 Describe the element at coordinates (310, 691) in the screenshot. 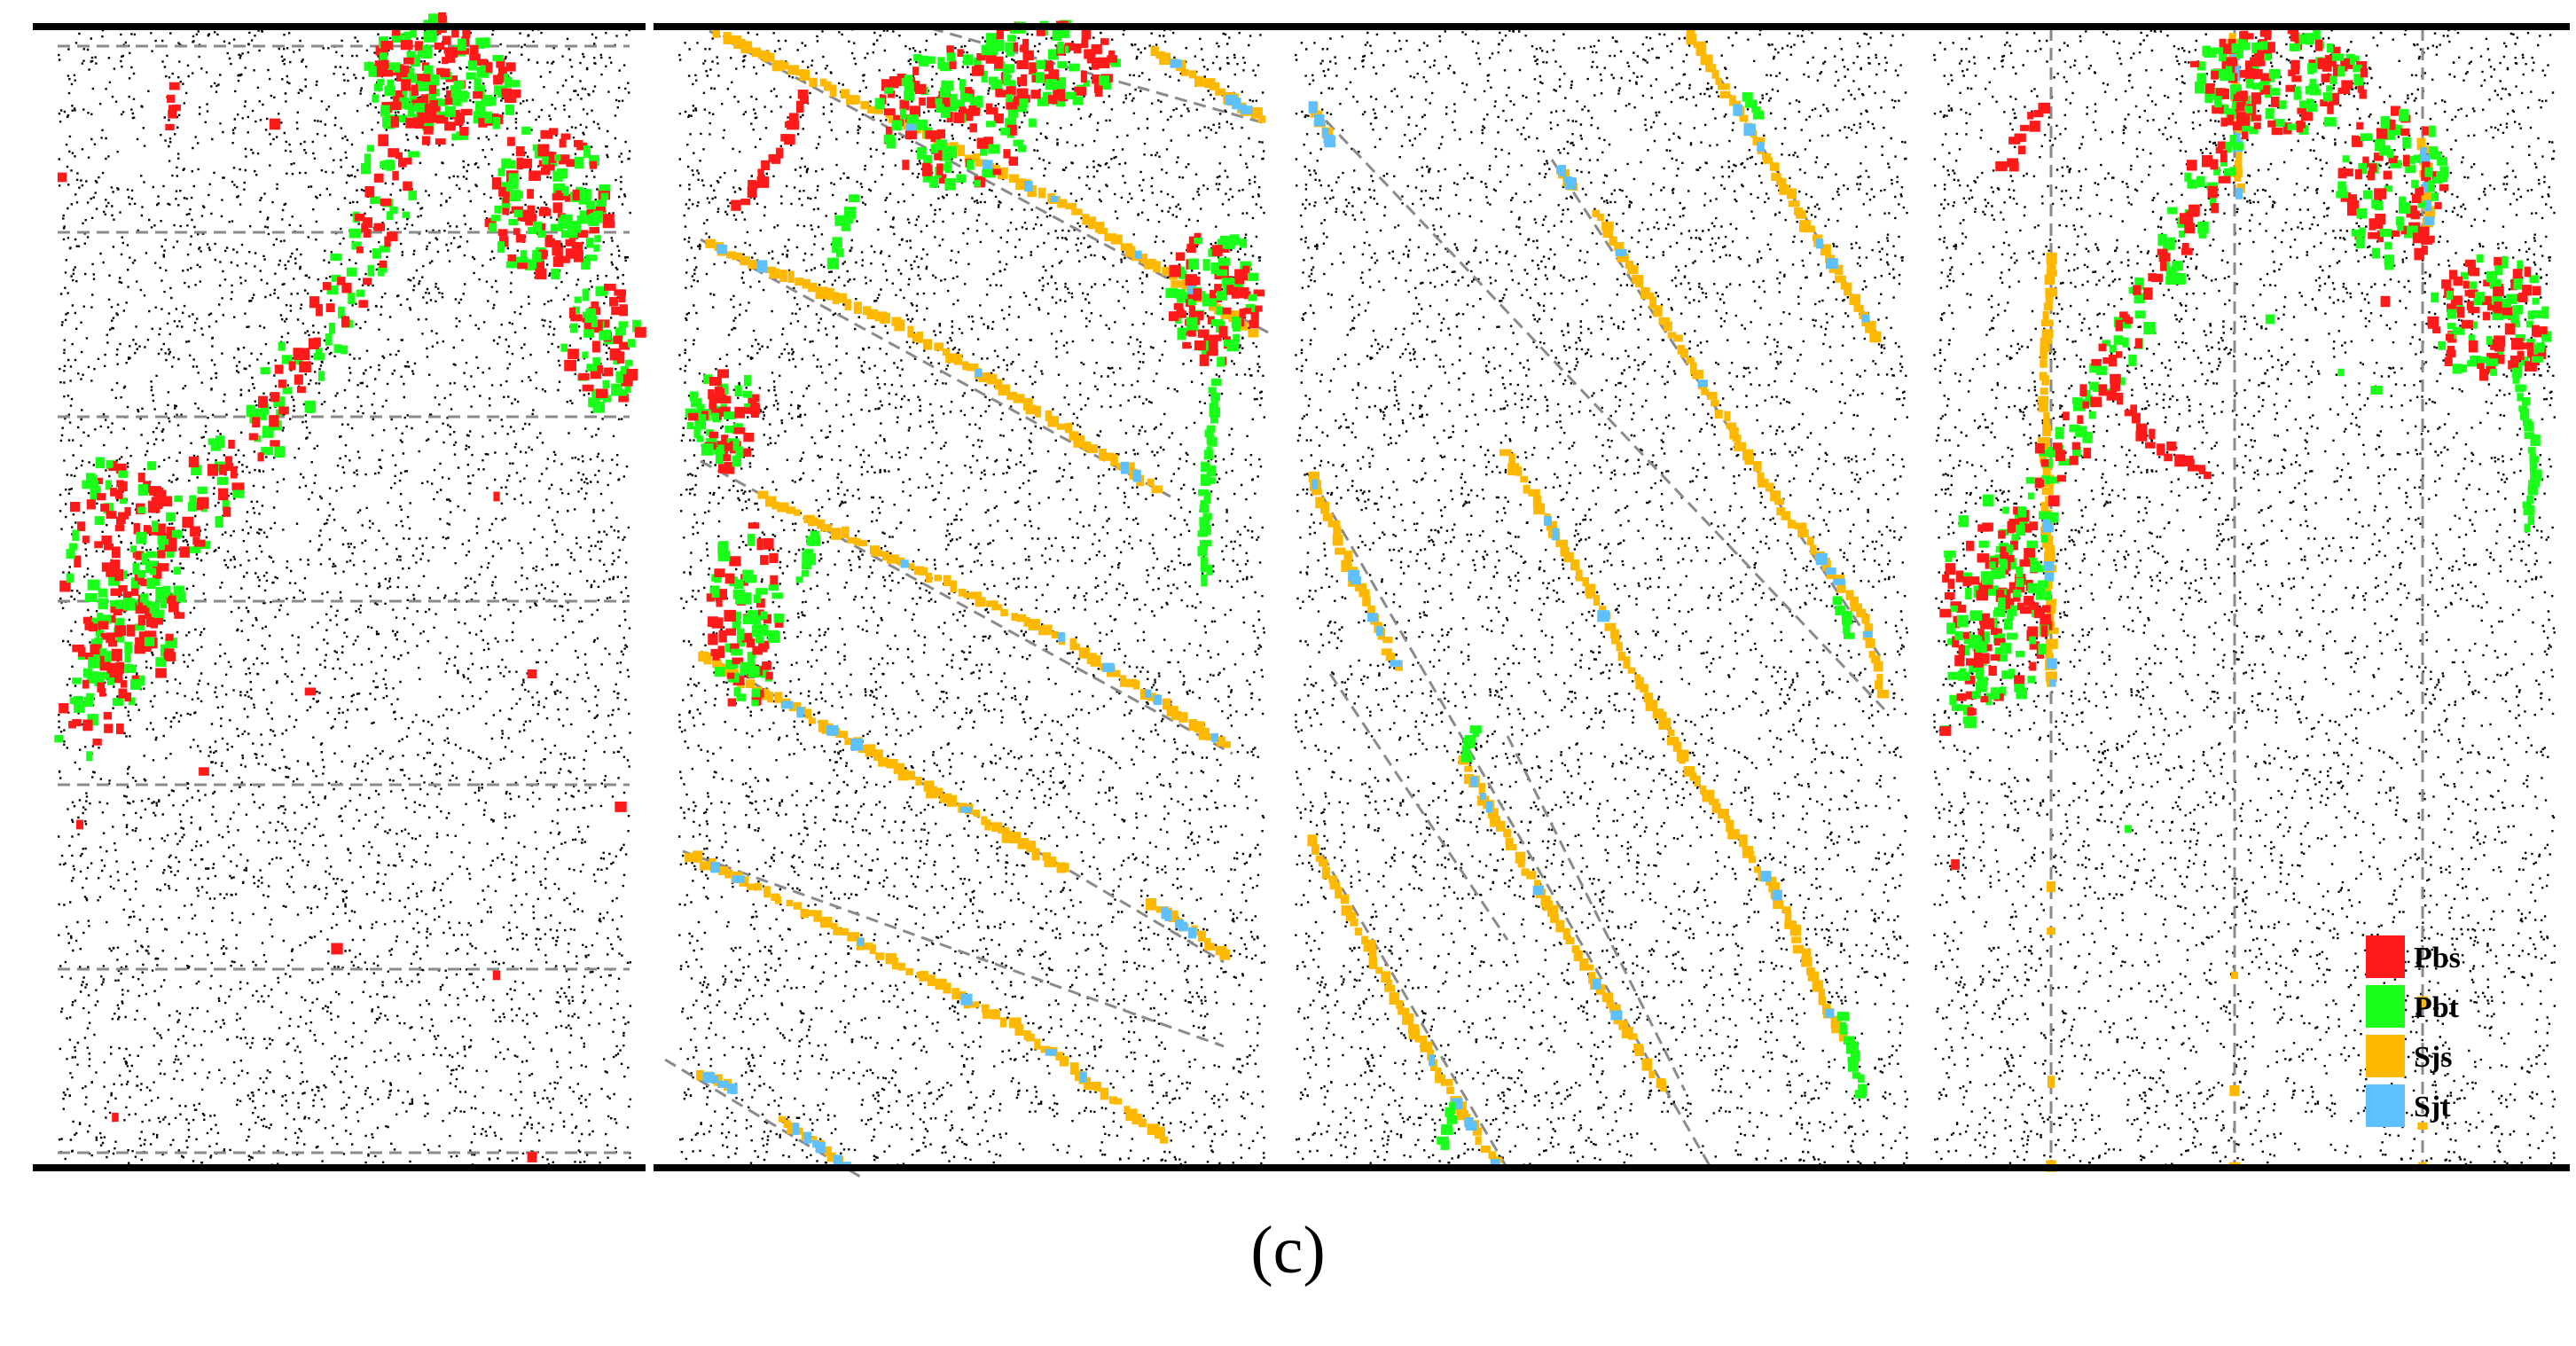

I see `crack-isolated-p1` at that location.